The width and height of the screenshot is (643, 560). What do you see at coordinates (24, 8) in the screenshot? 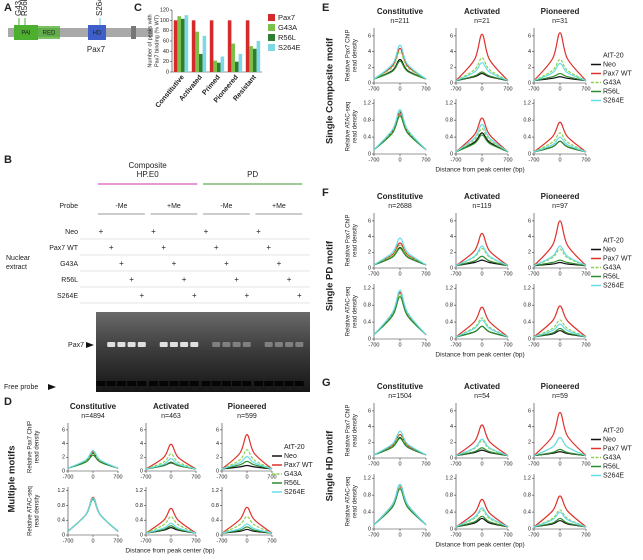
I see `mutation-label: R56L` at bounding box center [24, 8].